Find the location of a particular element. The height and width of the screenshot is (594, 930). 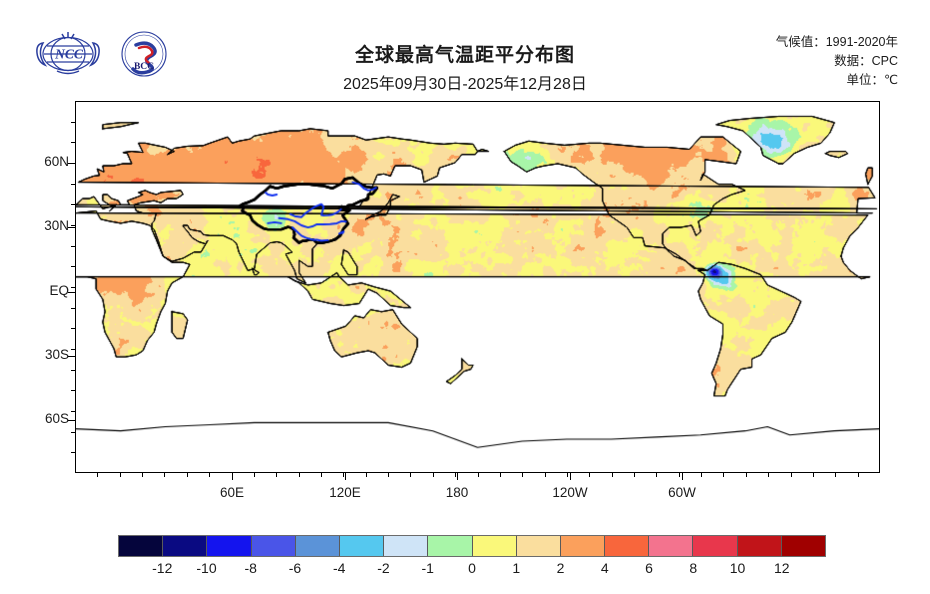

colorbar is located at coordinates (472, 546).